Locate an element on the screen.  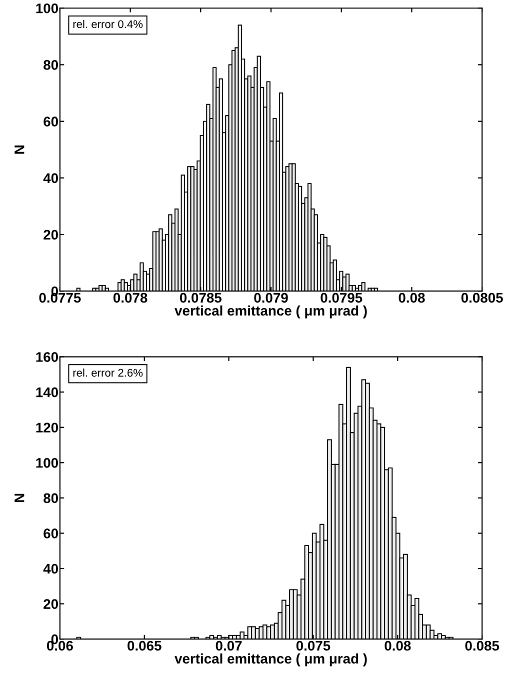
x-tick-label: 0.065 is located at coordinates (145, 645).